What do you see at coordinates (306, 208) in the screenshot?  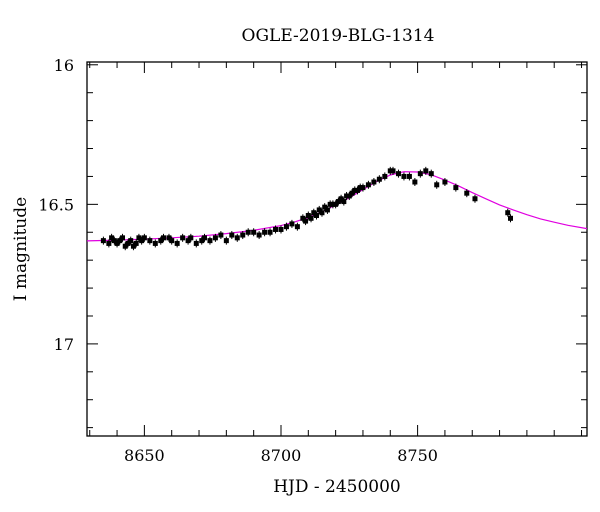 I see `data-points` at bounding box center [306, 208].